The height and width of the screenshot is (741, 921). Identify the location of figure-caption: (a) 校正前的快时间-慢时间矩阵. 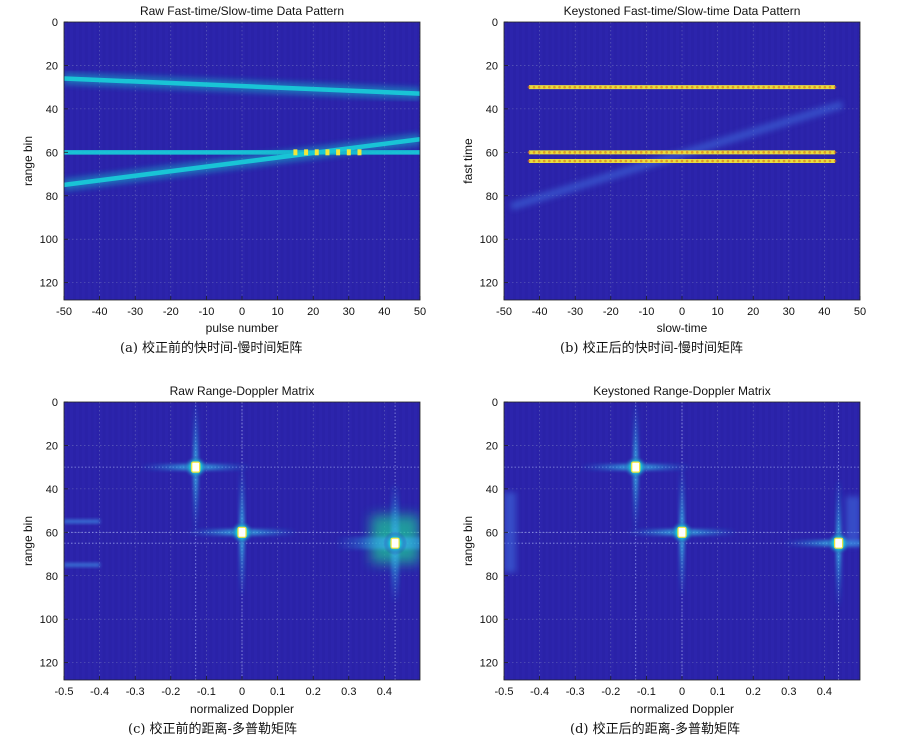
(211, 348).